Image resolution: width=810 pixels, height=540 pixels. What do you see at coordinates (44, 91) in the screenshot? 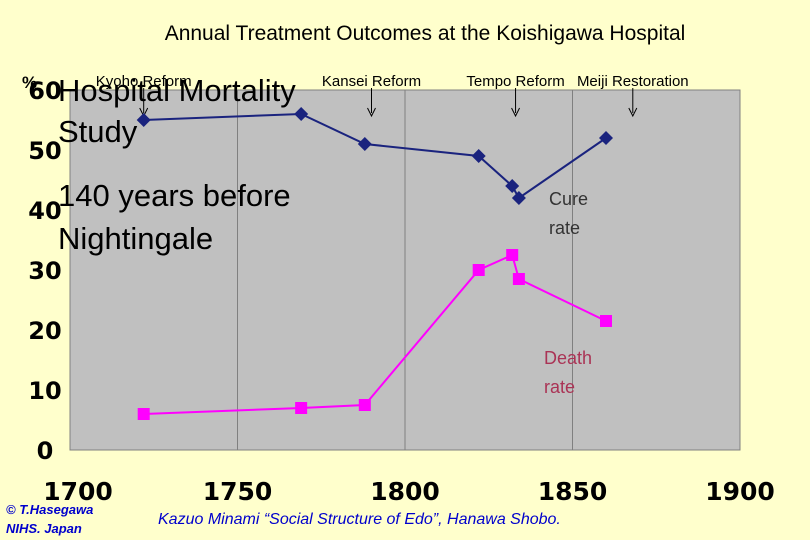
I see `y-tick-60: 60` at bounding box center [44, 91].